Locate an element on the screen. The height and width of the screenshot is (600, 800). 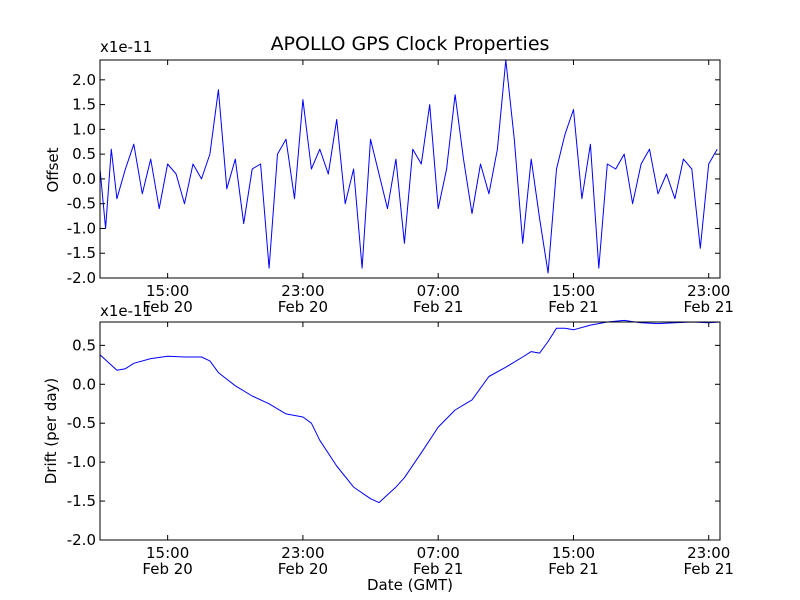
drift-x-axis-label: Date (GMT) is located at coordinates (410, 585).